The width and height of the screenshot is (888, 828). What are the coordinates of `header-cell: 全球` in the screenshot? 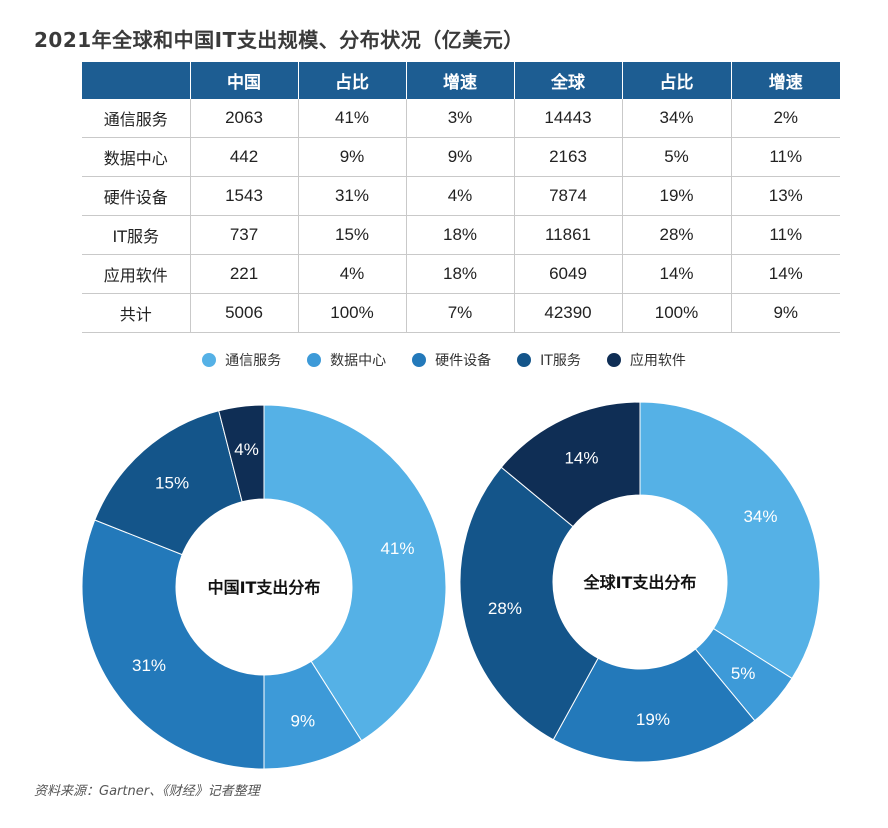 It's located at (568, 80).